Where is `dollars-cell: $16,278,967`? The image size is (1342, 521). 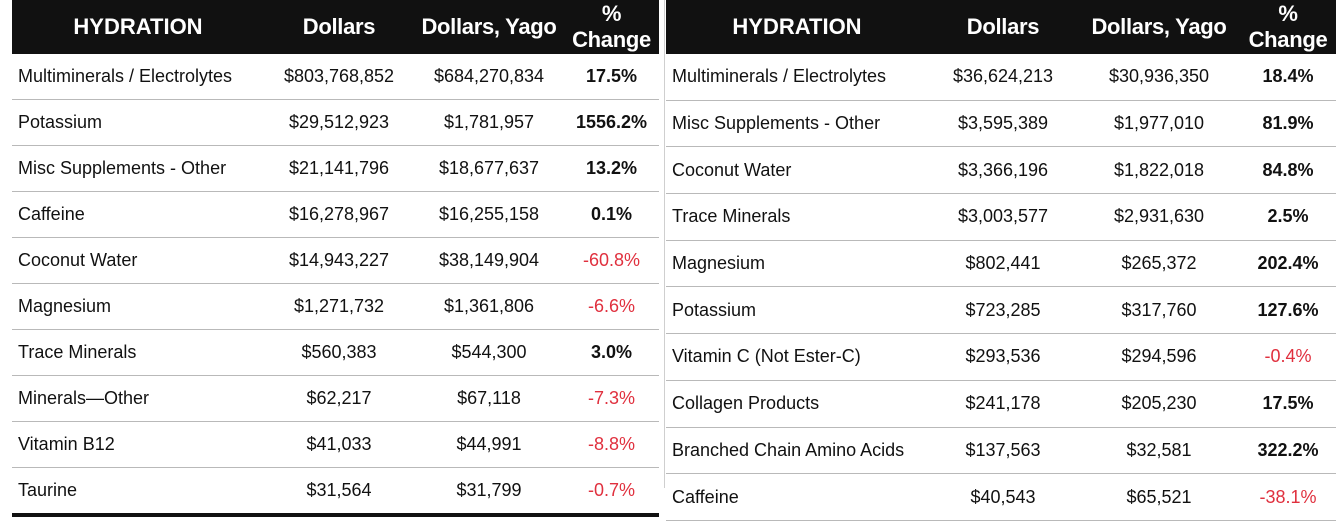 dollars-cell: $16,278,967 is located at coordinates (339, 214).